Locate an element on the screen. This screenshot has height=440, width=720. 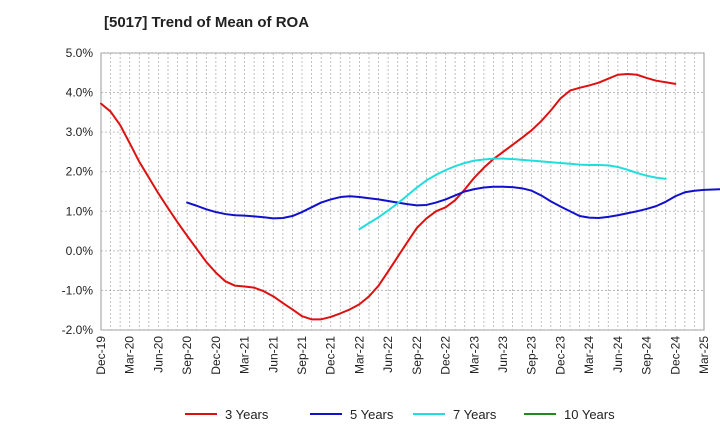
x-tick-label: Jun-20 is located at coordinates (158, 354).